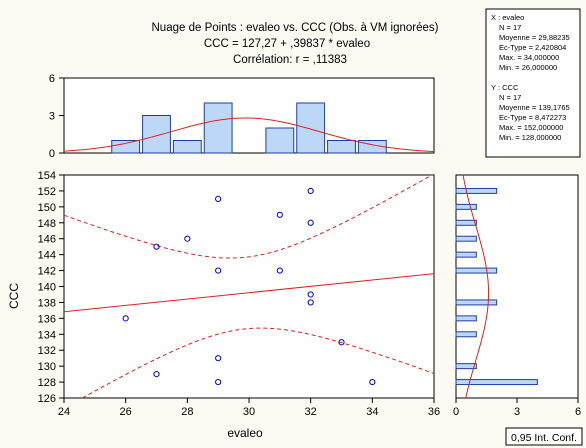  I want to click on histogram-y-xtick-label: 0, so click(456, 412).